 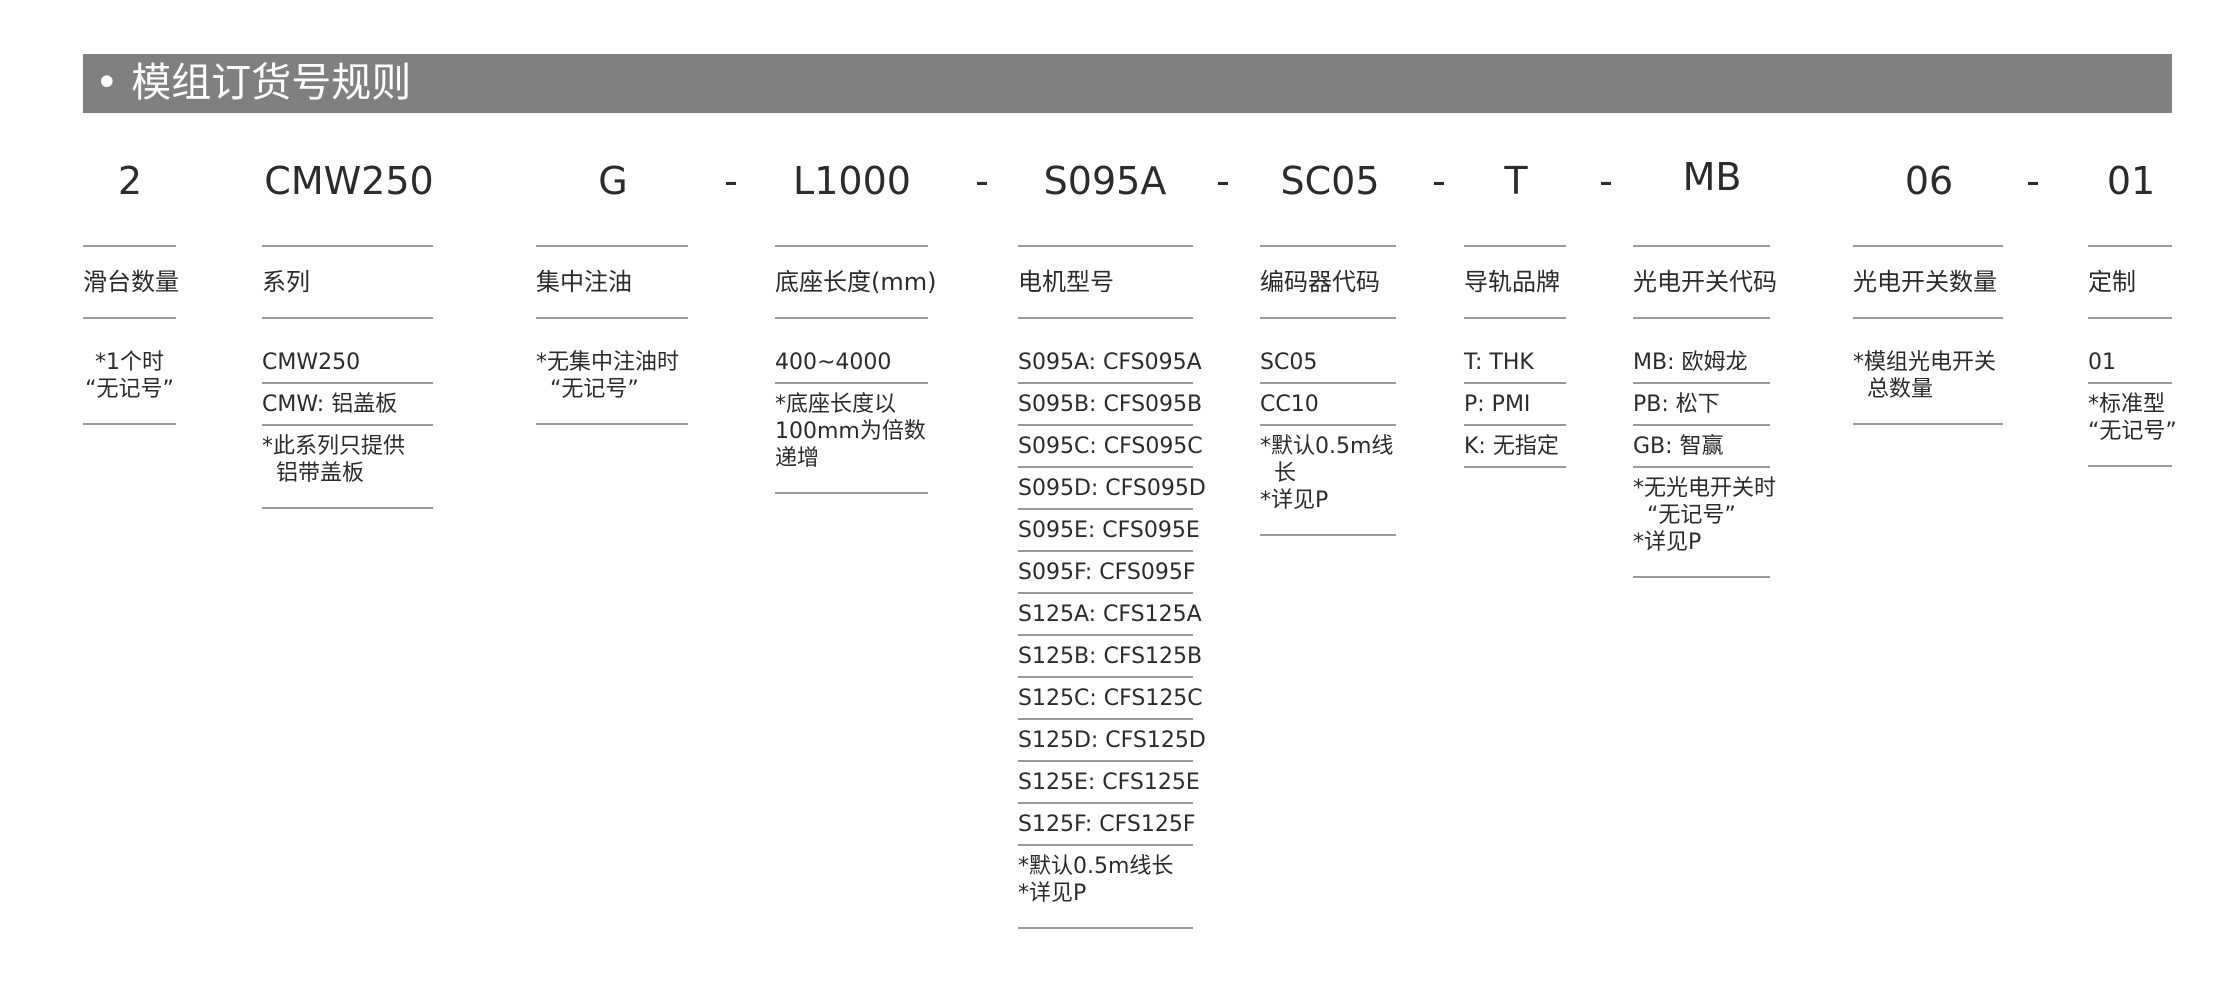 I want to click on option-item: S095C: CFS095C, so click(x=1110, y=447).